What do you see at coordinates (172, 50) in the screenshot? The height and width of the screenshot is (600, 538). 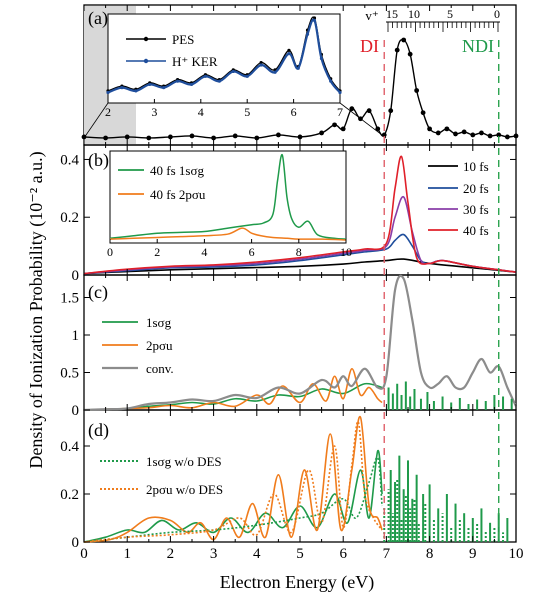 I see `panel-a-inset-legend: PES H⁺ KER` at bounding box center [172, 50].